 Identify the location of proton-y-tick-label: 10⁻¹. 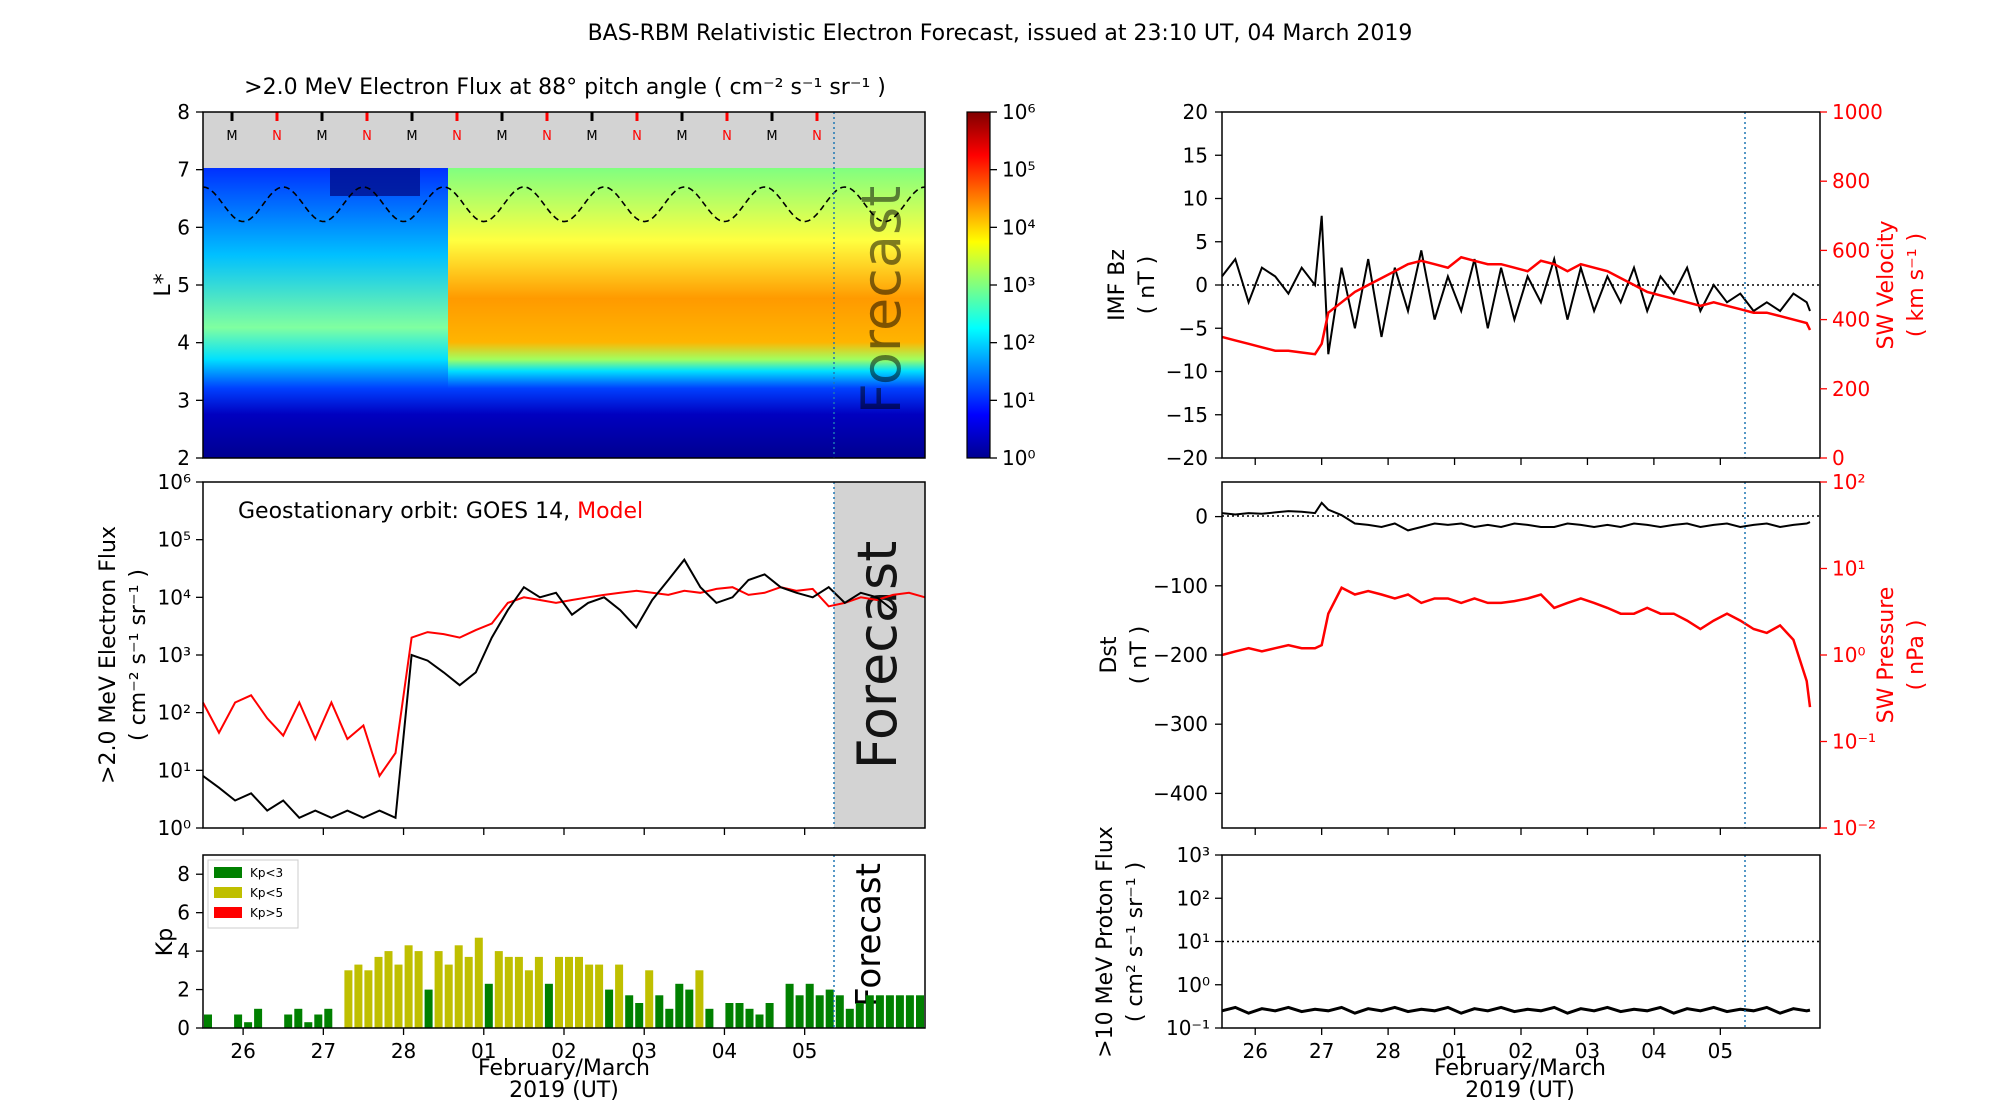
(1188, 1028).